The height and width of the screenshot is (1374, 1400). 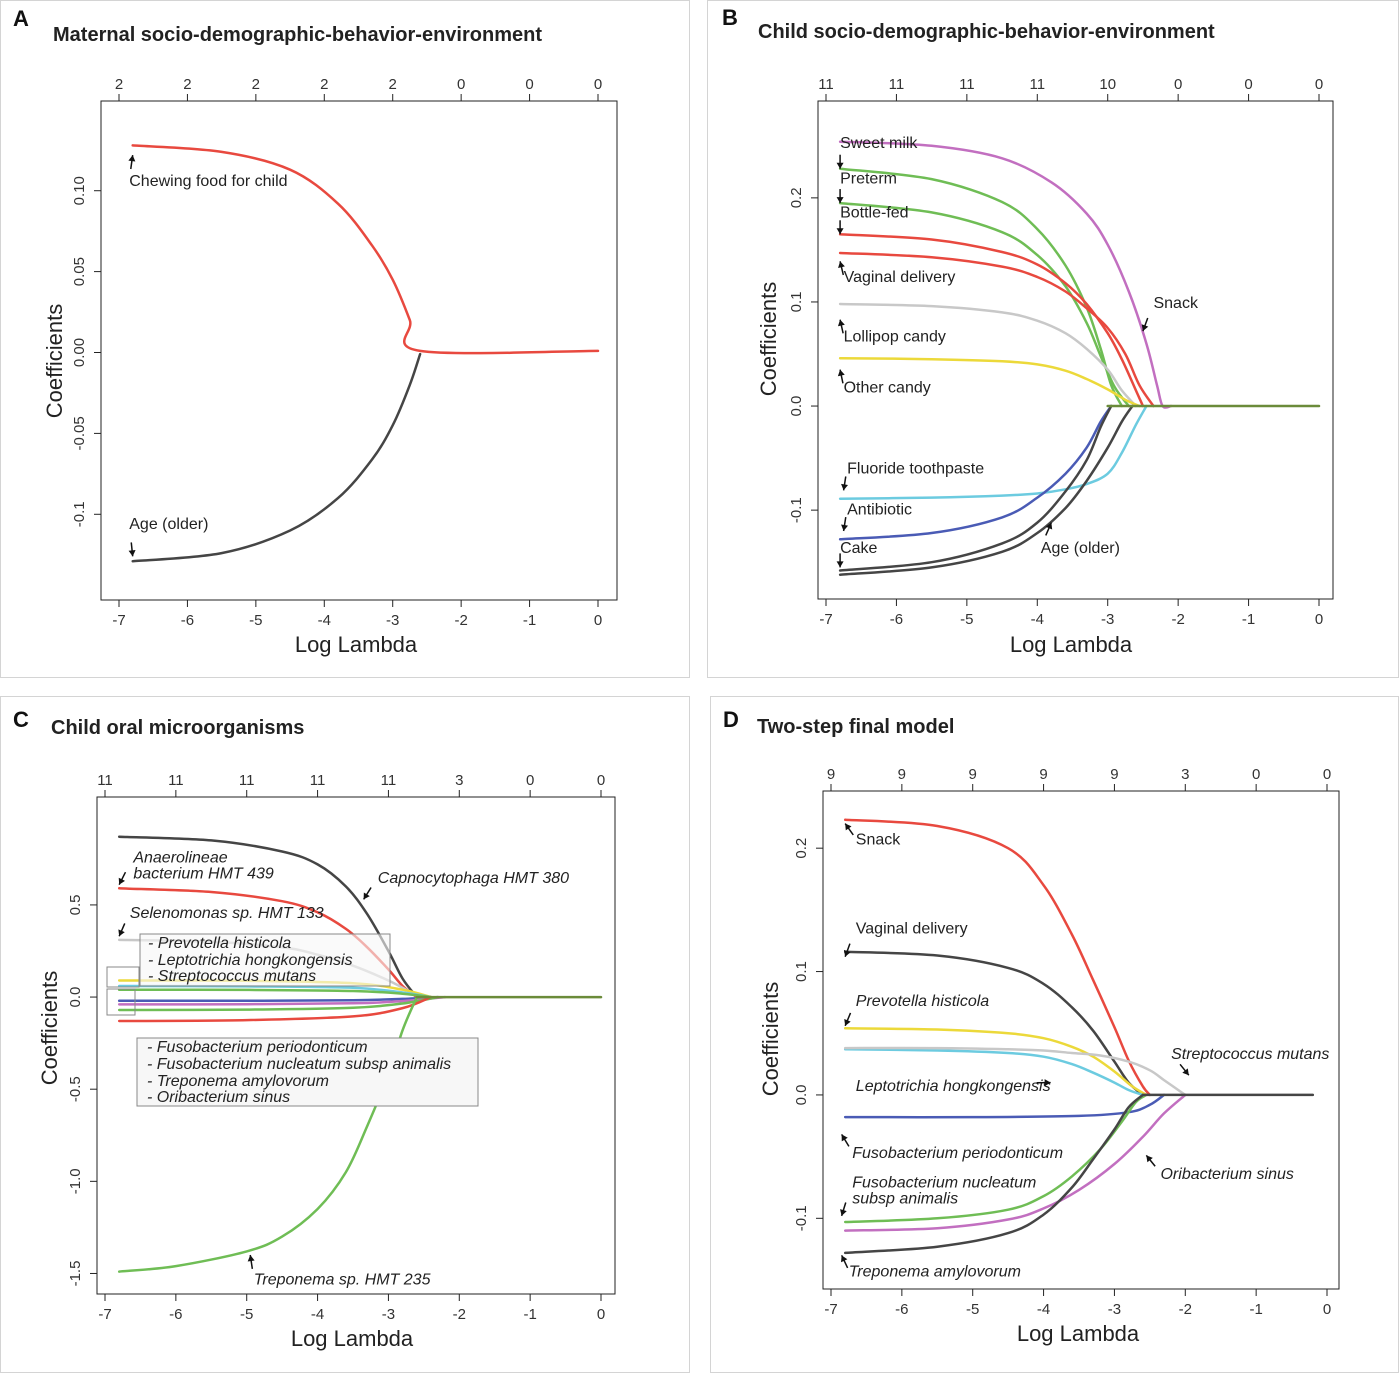 I want to click on legend-item: - Fusobacterium nucleatum subsp animalis, so click(x=299, y=1064).